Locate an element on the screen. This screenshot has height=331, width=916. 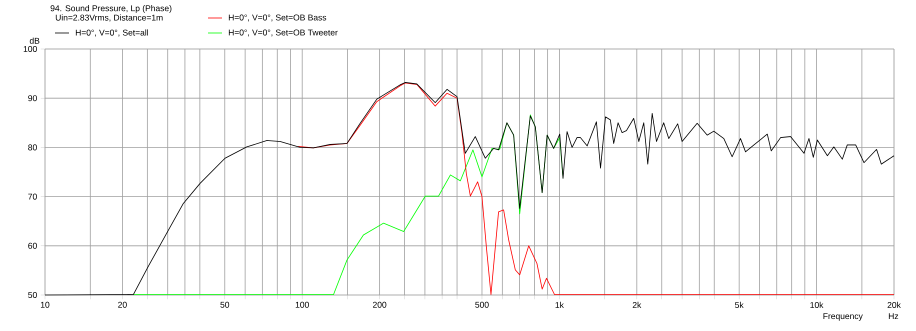
x-tick-label: 5k is located at coordinates (739, 305).